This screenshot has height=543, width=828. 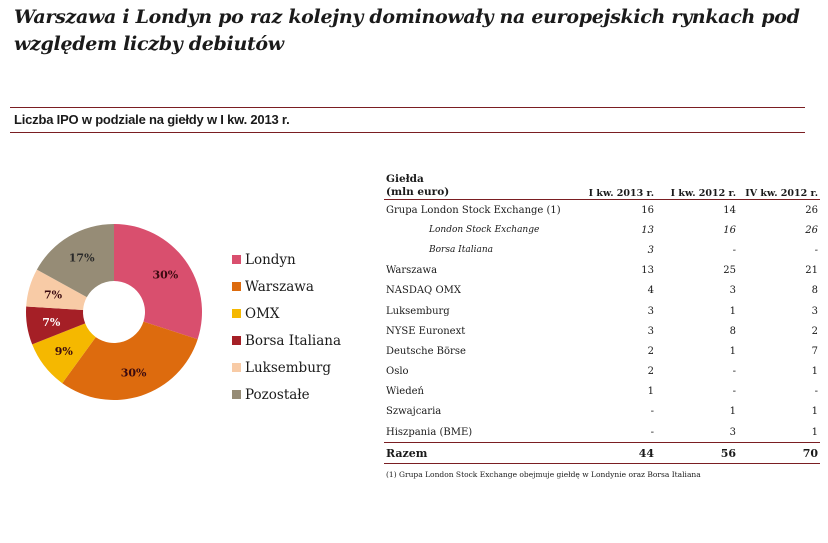 I want to click on table-row: NASDAQ OMX 4 3 8, so click(x=602, y=291).